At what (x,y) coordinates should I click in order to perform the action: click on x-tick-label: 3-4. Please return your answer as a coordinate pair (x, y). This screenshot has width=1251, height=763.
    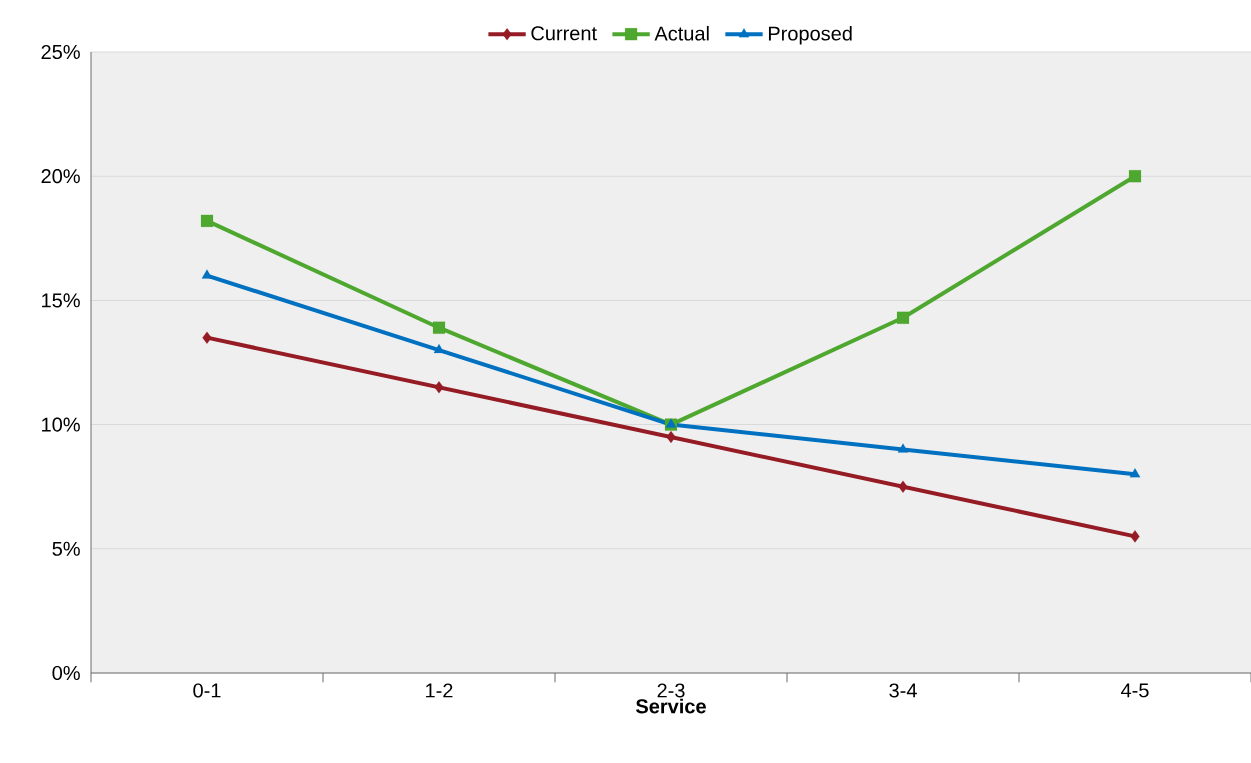
    Looking at the image, I should click on (903, 690).